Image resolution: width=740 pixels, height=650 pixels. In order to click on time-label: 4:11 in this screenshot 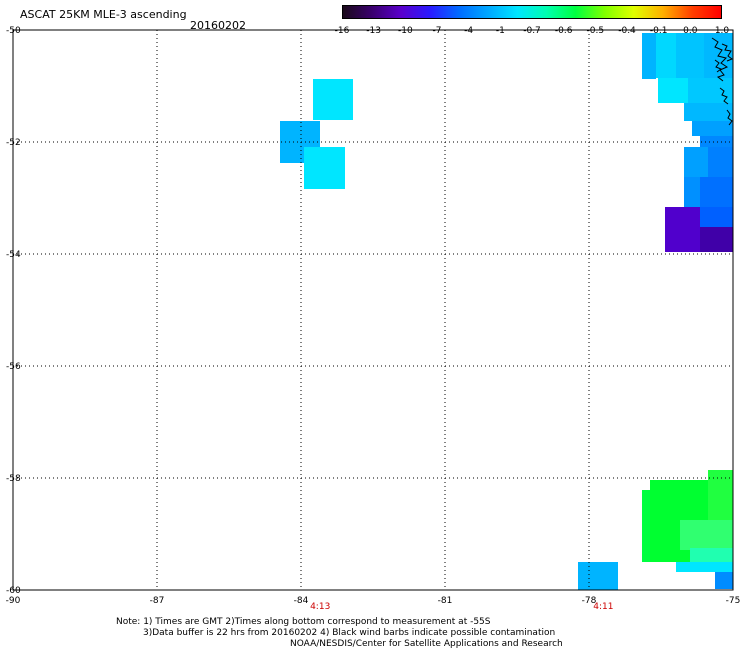, I will do `click(603, 607)`.